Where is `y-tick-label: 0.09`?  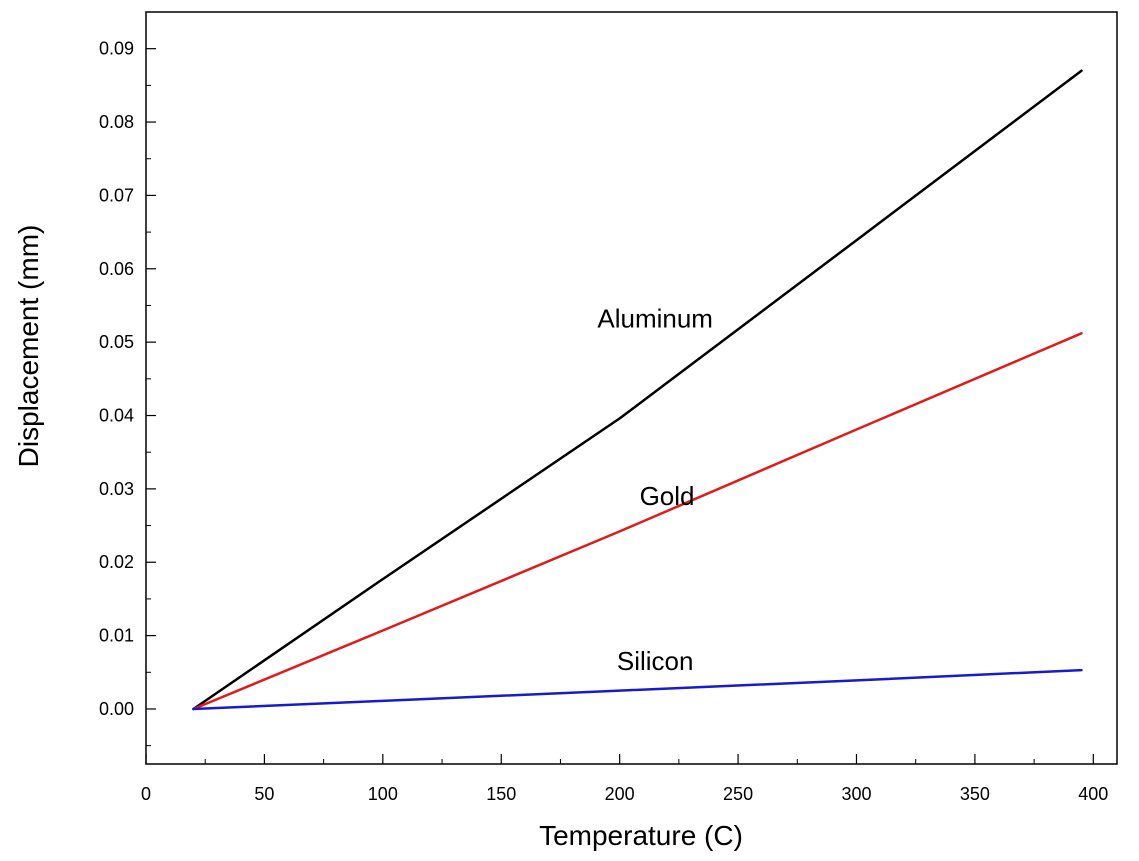 y-tick-label: 0.09 is located at coordinates (116, 49).